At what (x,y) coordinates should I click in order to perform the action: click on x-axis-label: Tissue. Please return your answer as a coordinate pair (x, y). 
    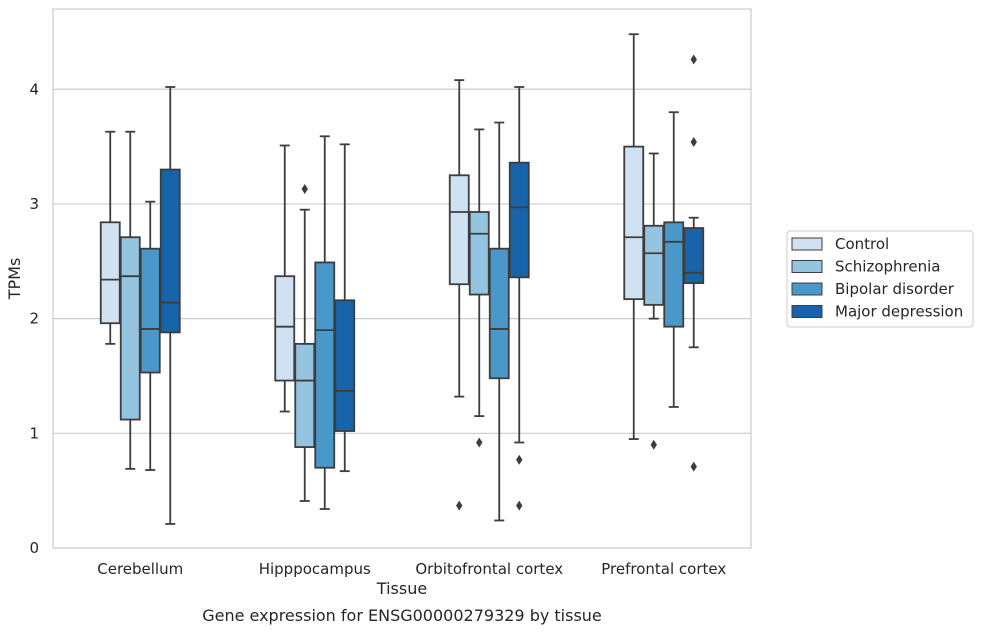
    Looking at the image, I should click on (401, 588).